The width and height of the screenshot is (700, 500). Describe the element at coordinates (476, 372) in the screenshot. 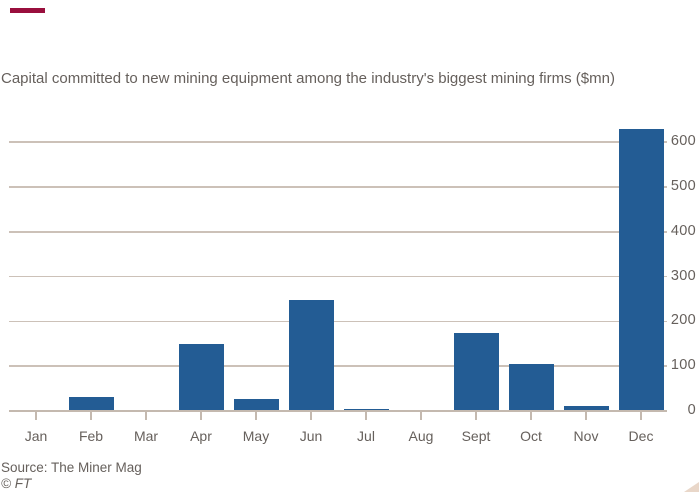

I see `bar-sept` at that location.